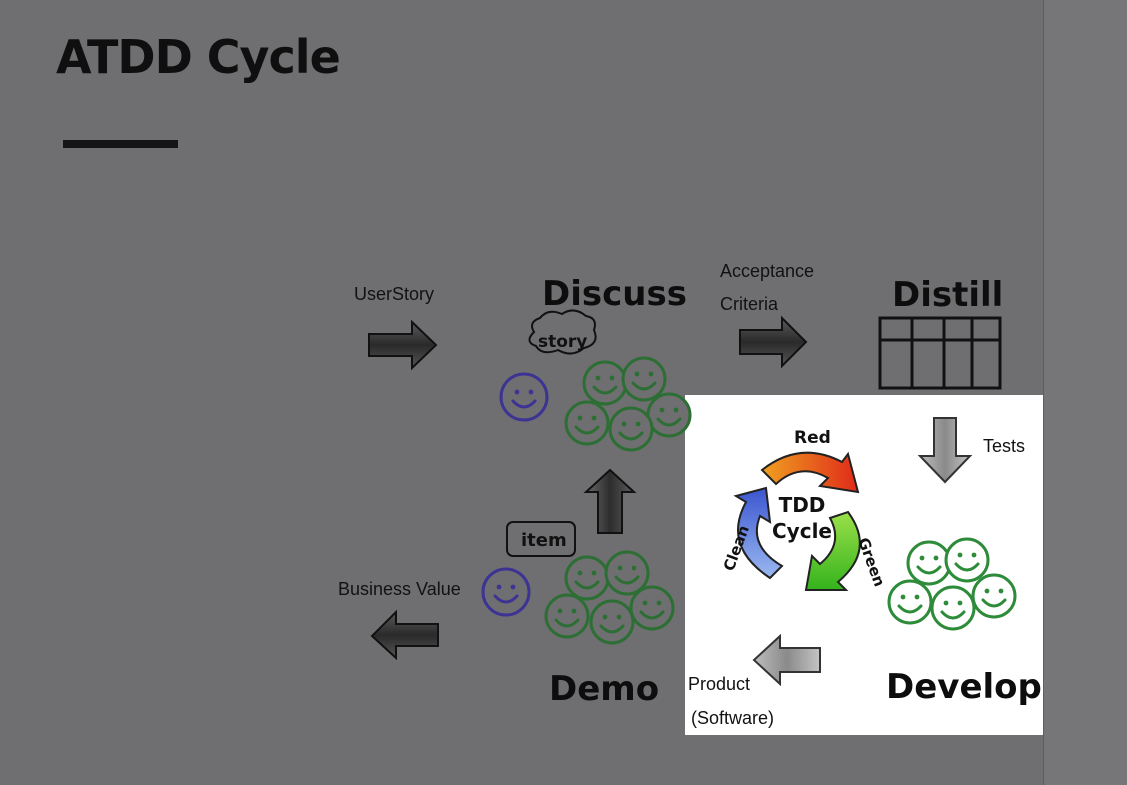  I want to click on tests-label: Tests, so click(1004, 446).